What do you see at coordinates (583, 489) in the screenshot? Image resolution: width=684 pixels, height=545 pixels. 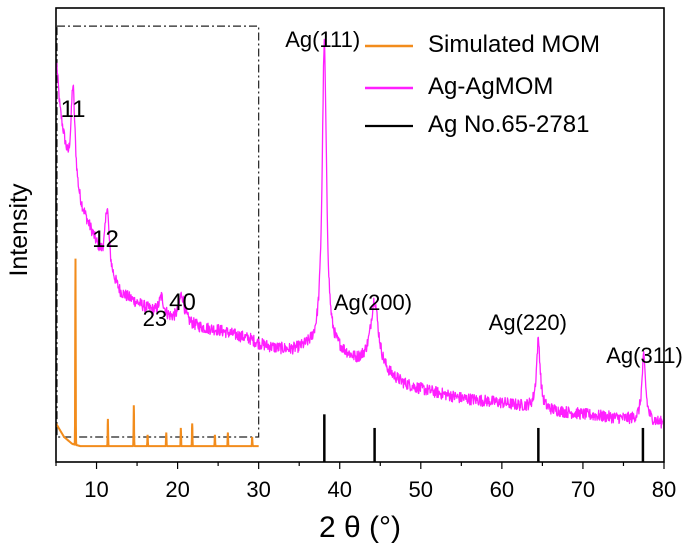 I see `x-tick-label: 70` at bounding box center [583, 489].